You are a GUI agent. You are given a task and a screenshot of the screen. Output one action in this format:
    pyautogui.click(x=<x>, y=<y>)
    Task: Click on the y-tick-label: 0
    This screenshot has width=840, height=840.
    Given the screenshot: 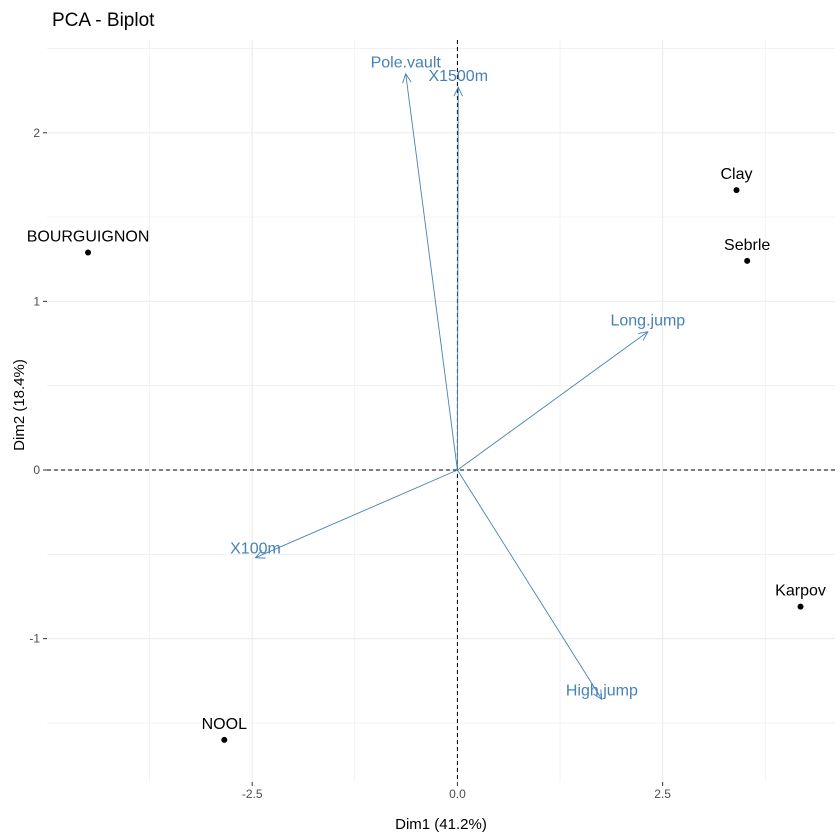 What is the action you would take?
    pyautogui.click(x=36, y=470)
    